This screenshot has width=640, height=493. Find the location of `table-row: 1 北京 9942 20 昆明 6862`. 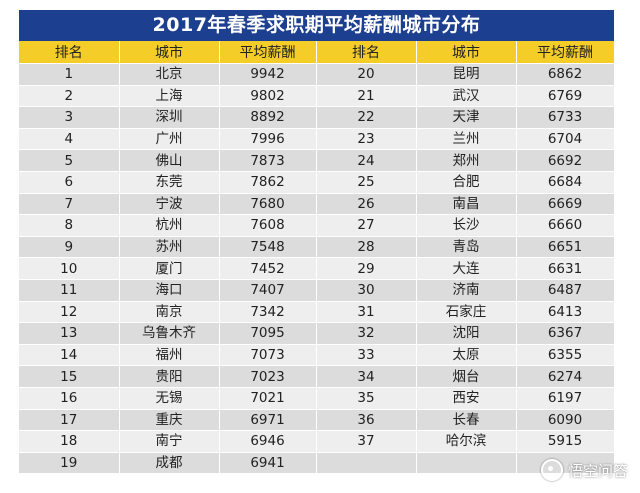

table-row: 1 北京 9942 20 昆明 6862 is located at coordinates (317, 74).